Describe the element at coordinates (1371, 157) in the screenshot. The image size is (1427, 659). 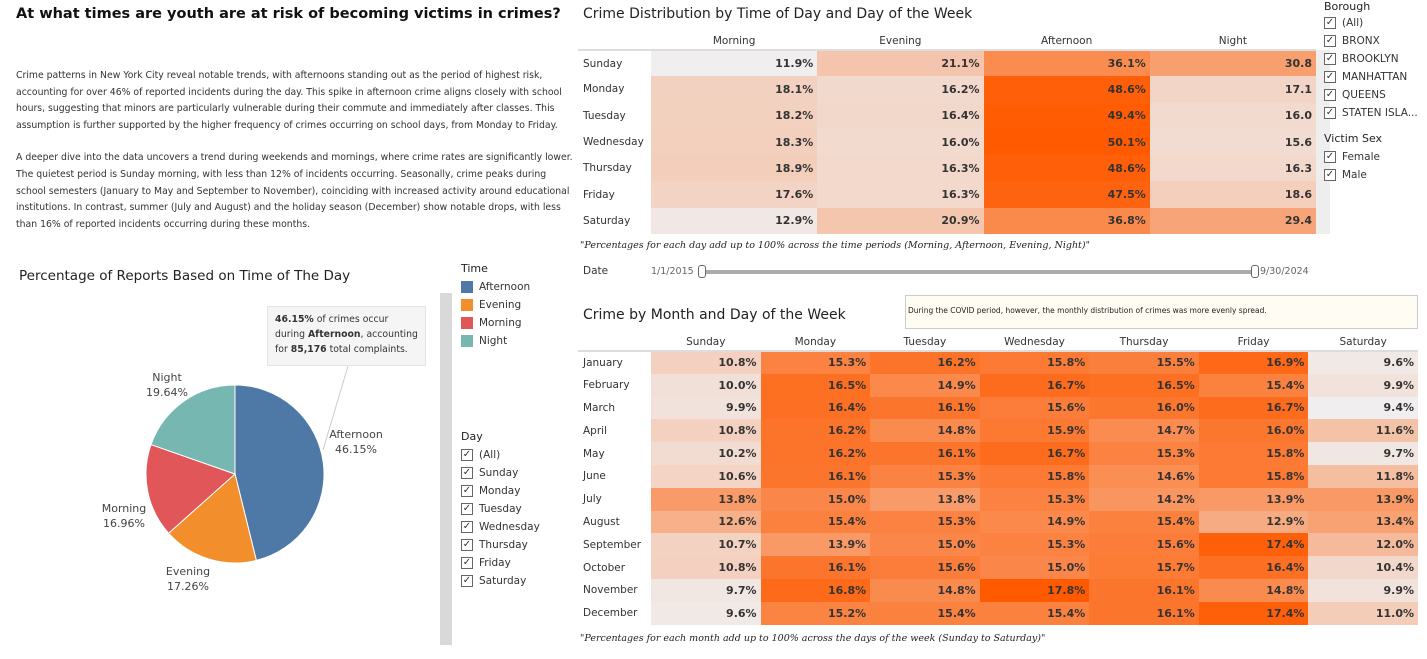
I see `filter-option: ✓ Female` at that location.